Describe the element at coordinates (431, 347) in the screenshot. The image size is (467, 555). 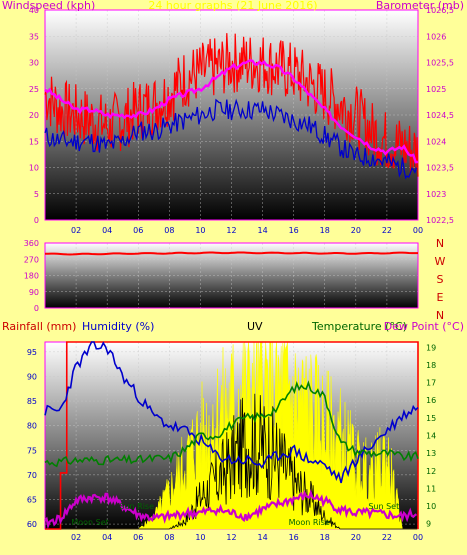
I see `y2-tick-label: 19` at that location.